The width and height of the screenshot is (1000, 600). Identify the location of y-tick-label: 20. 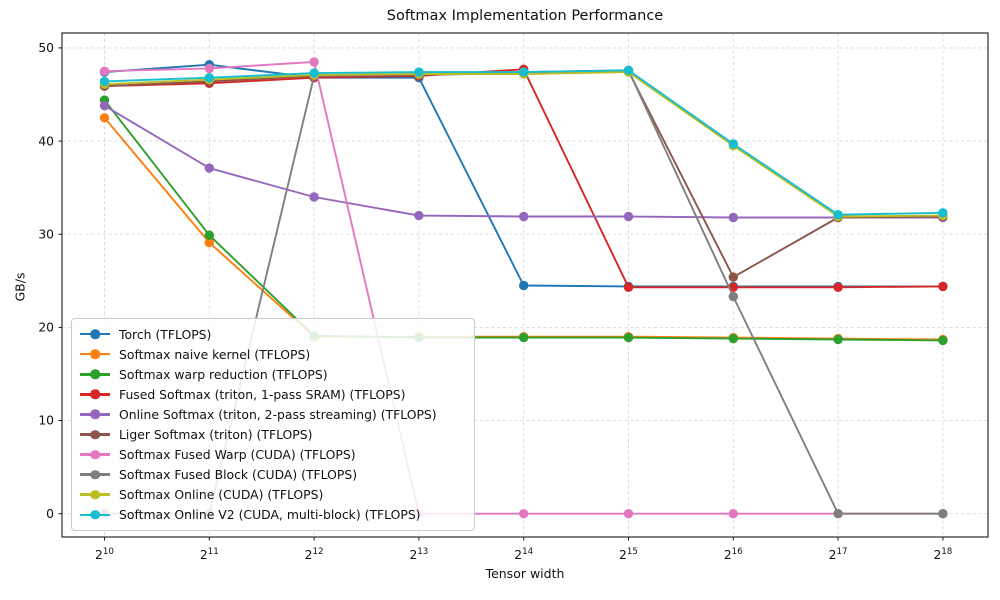
(46, 328).